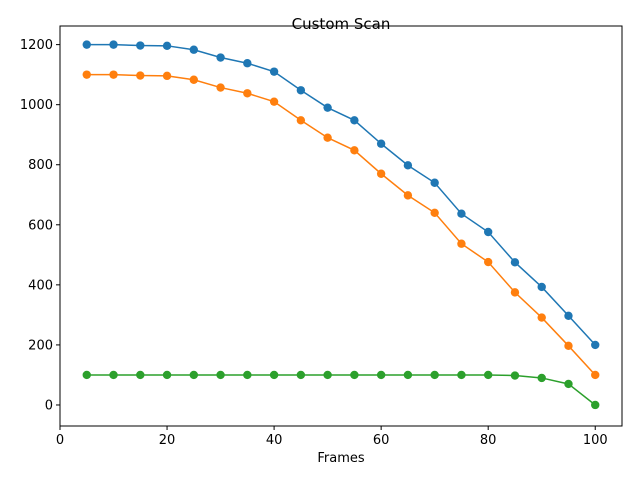 This screenshot has height=480, width=640. Describe the element at coordinates (341, 390) in the screenshot. I see `series-3-line` at that location.